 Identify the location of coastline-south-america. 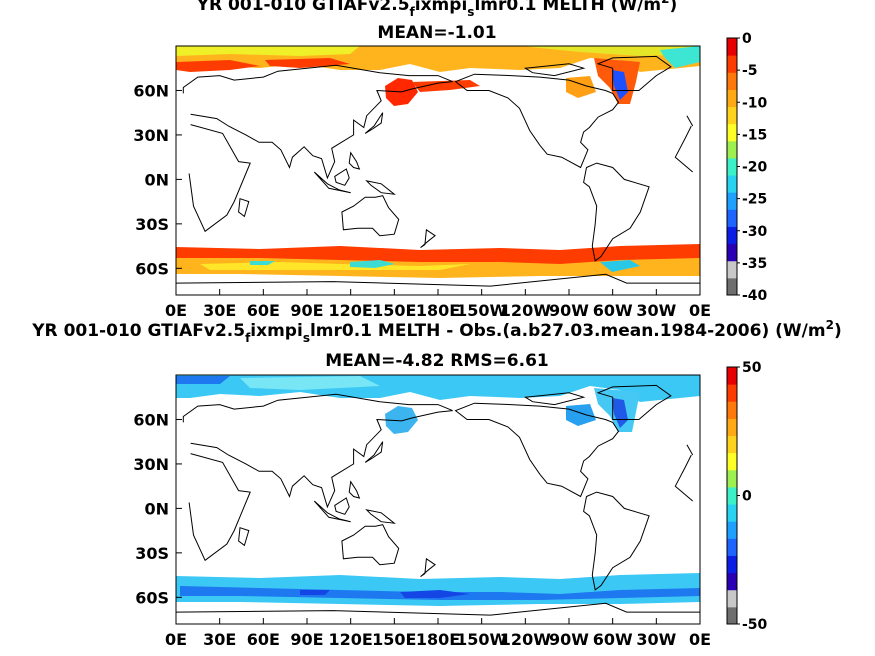
(616, 212).